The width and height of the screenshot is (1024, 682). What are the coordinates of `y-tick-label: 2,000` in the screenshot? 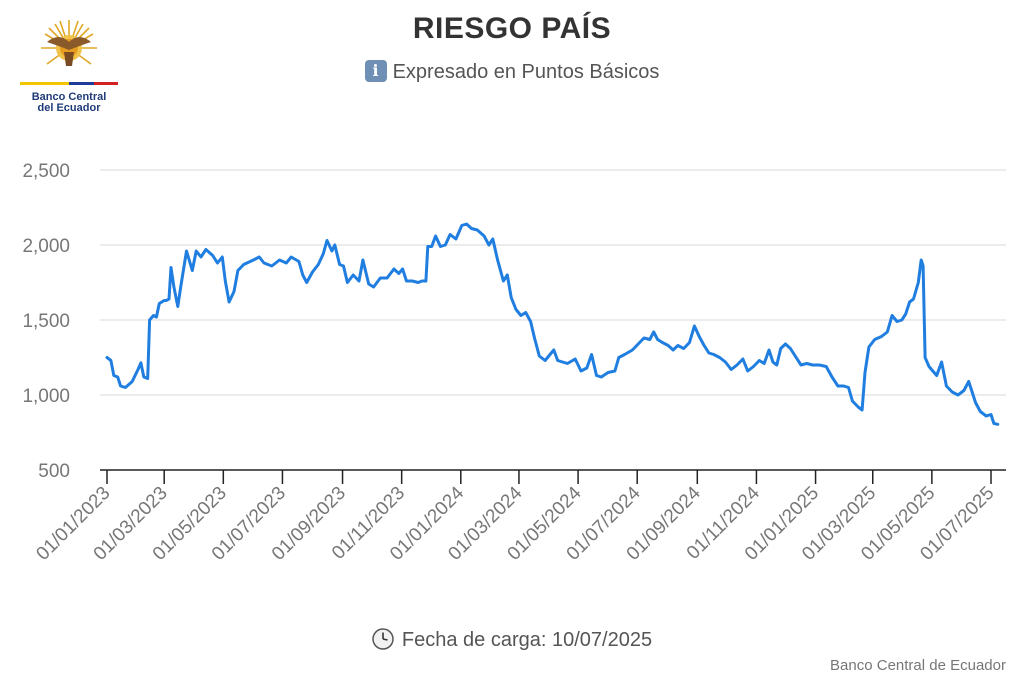 It's located at (46, 246).